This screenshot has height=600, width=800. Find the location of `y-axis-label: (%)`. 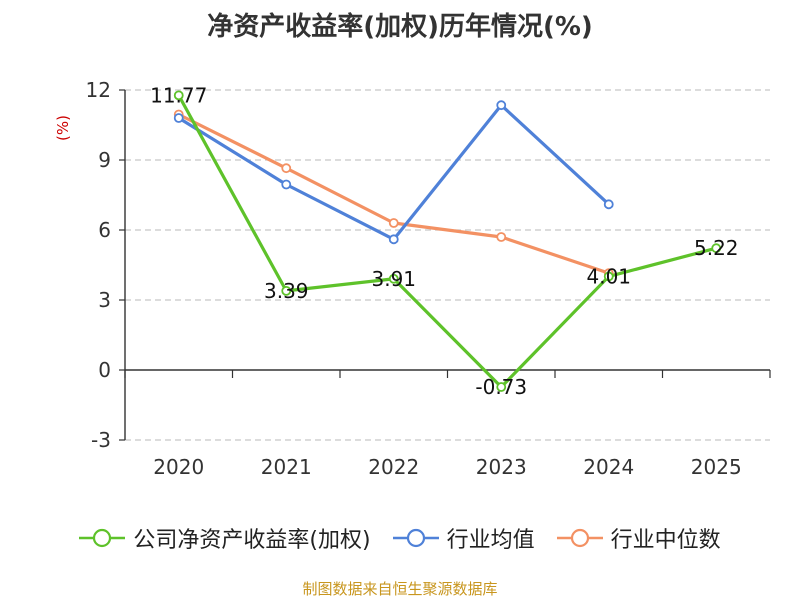

y-axis-label: (%) is located at coordinates (63, 128).